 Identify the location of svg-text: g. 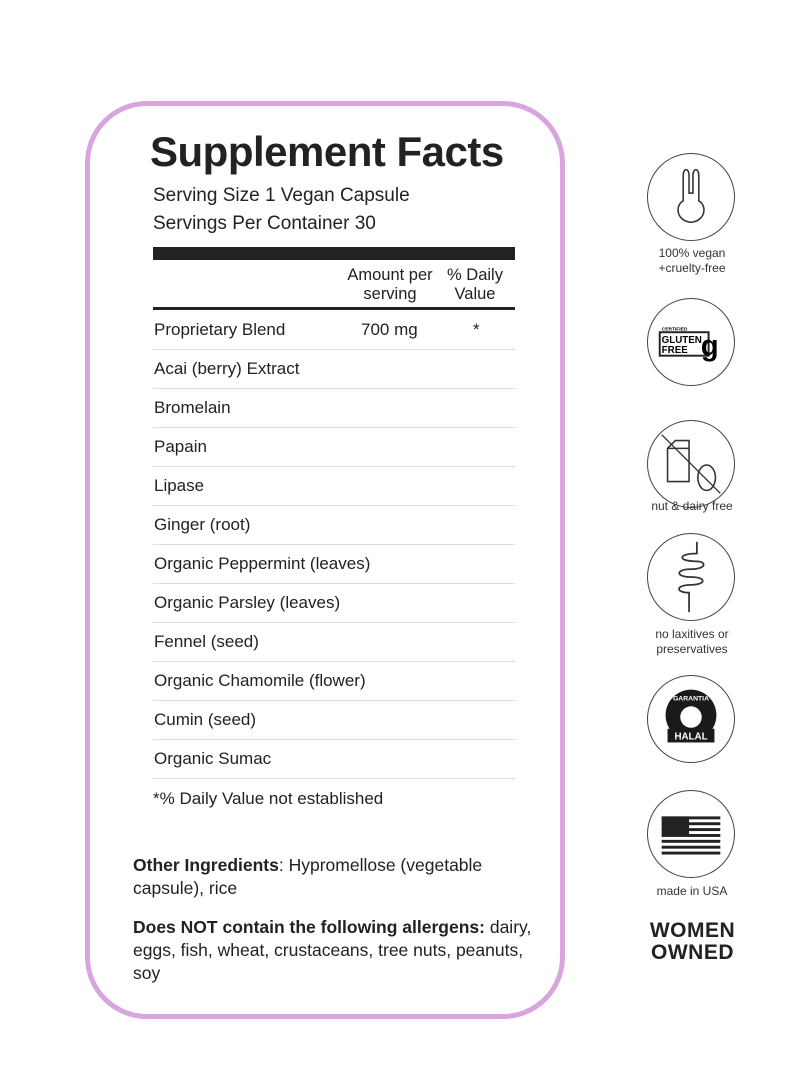
(710, 346).